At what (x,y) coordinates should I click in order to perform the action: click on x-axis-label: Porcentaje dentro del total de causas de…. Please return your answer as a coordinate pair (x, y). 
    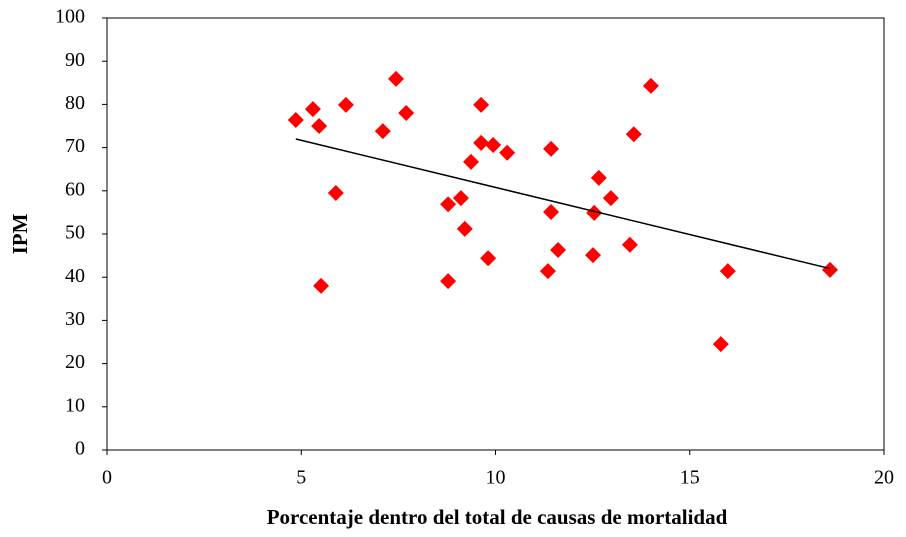
    Looking at the image, I should click on (497, 517).